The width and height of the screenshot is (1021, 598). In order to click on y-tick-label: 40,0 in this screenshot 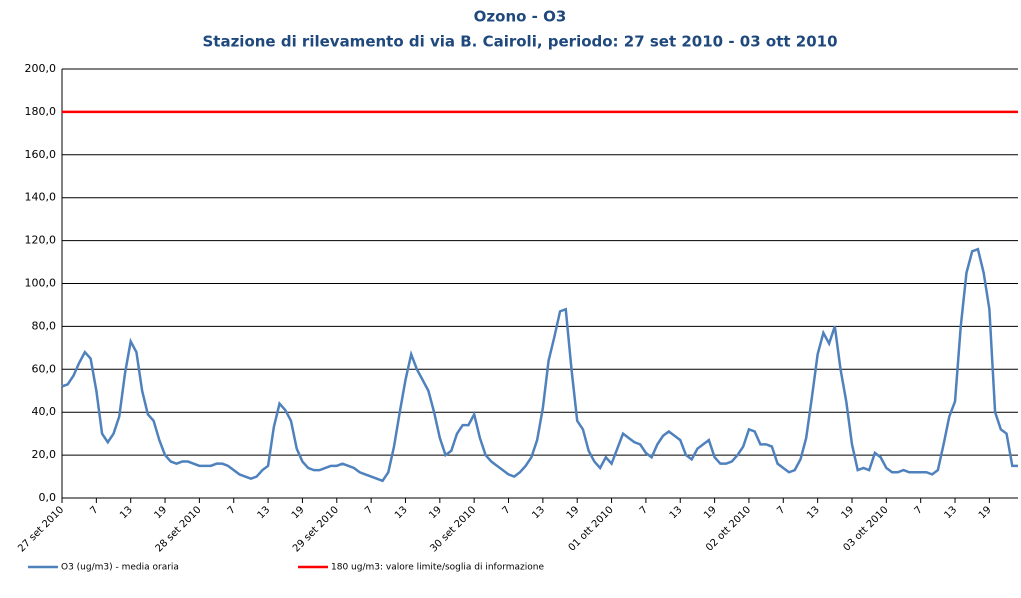, I will do `click(44, 411)`.